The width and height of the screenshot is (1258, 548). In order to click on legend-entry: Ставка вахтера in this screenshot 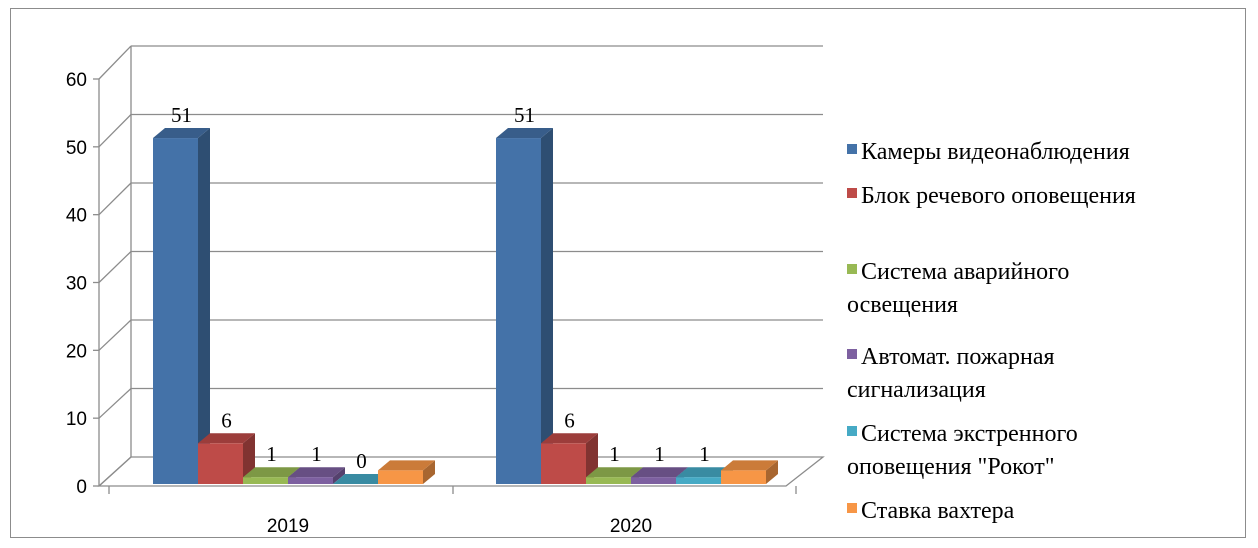, I will do `click(931, 511)`.